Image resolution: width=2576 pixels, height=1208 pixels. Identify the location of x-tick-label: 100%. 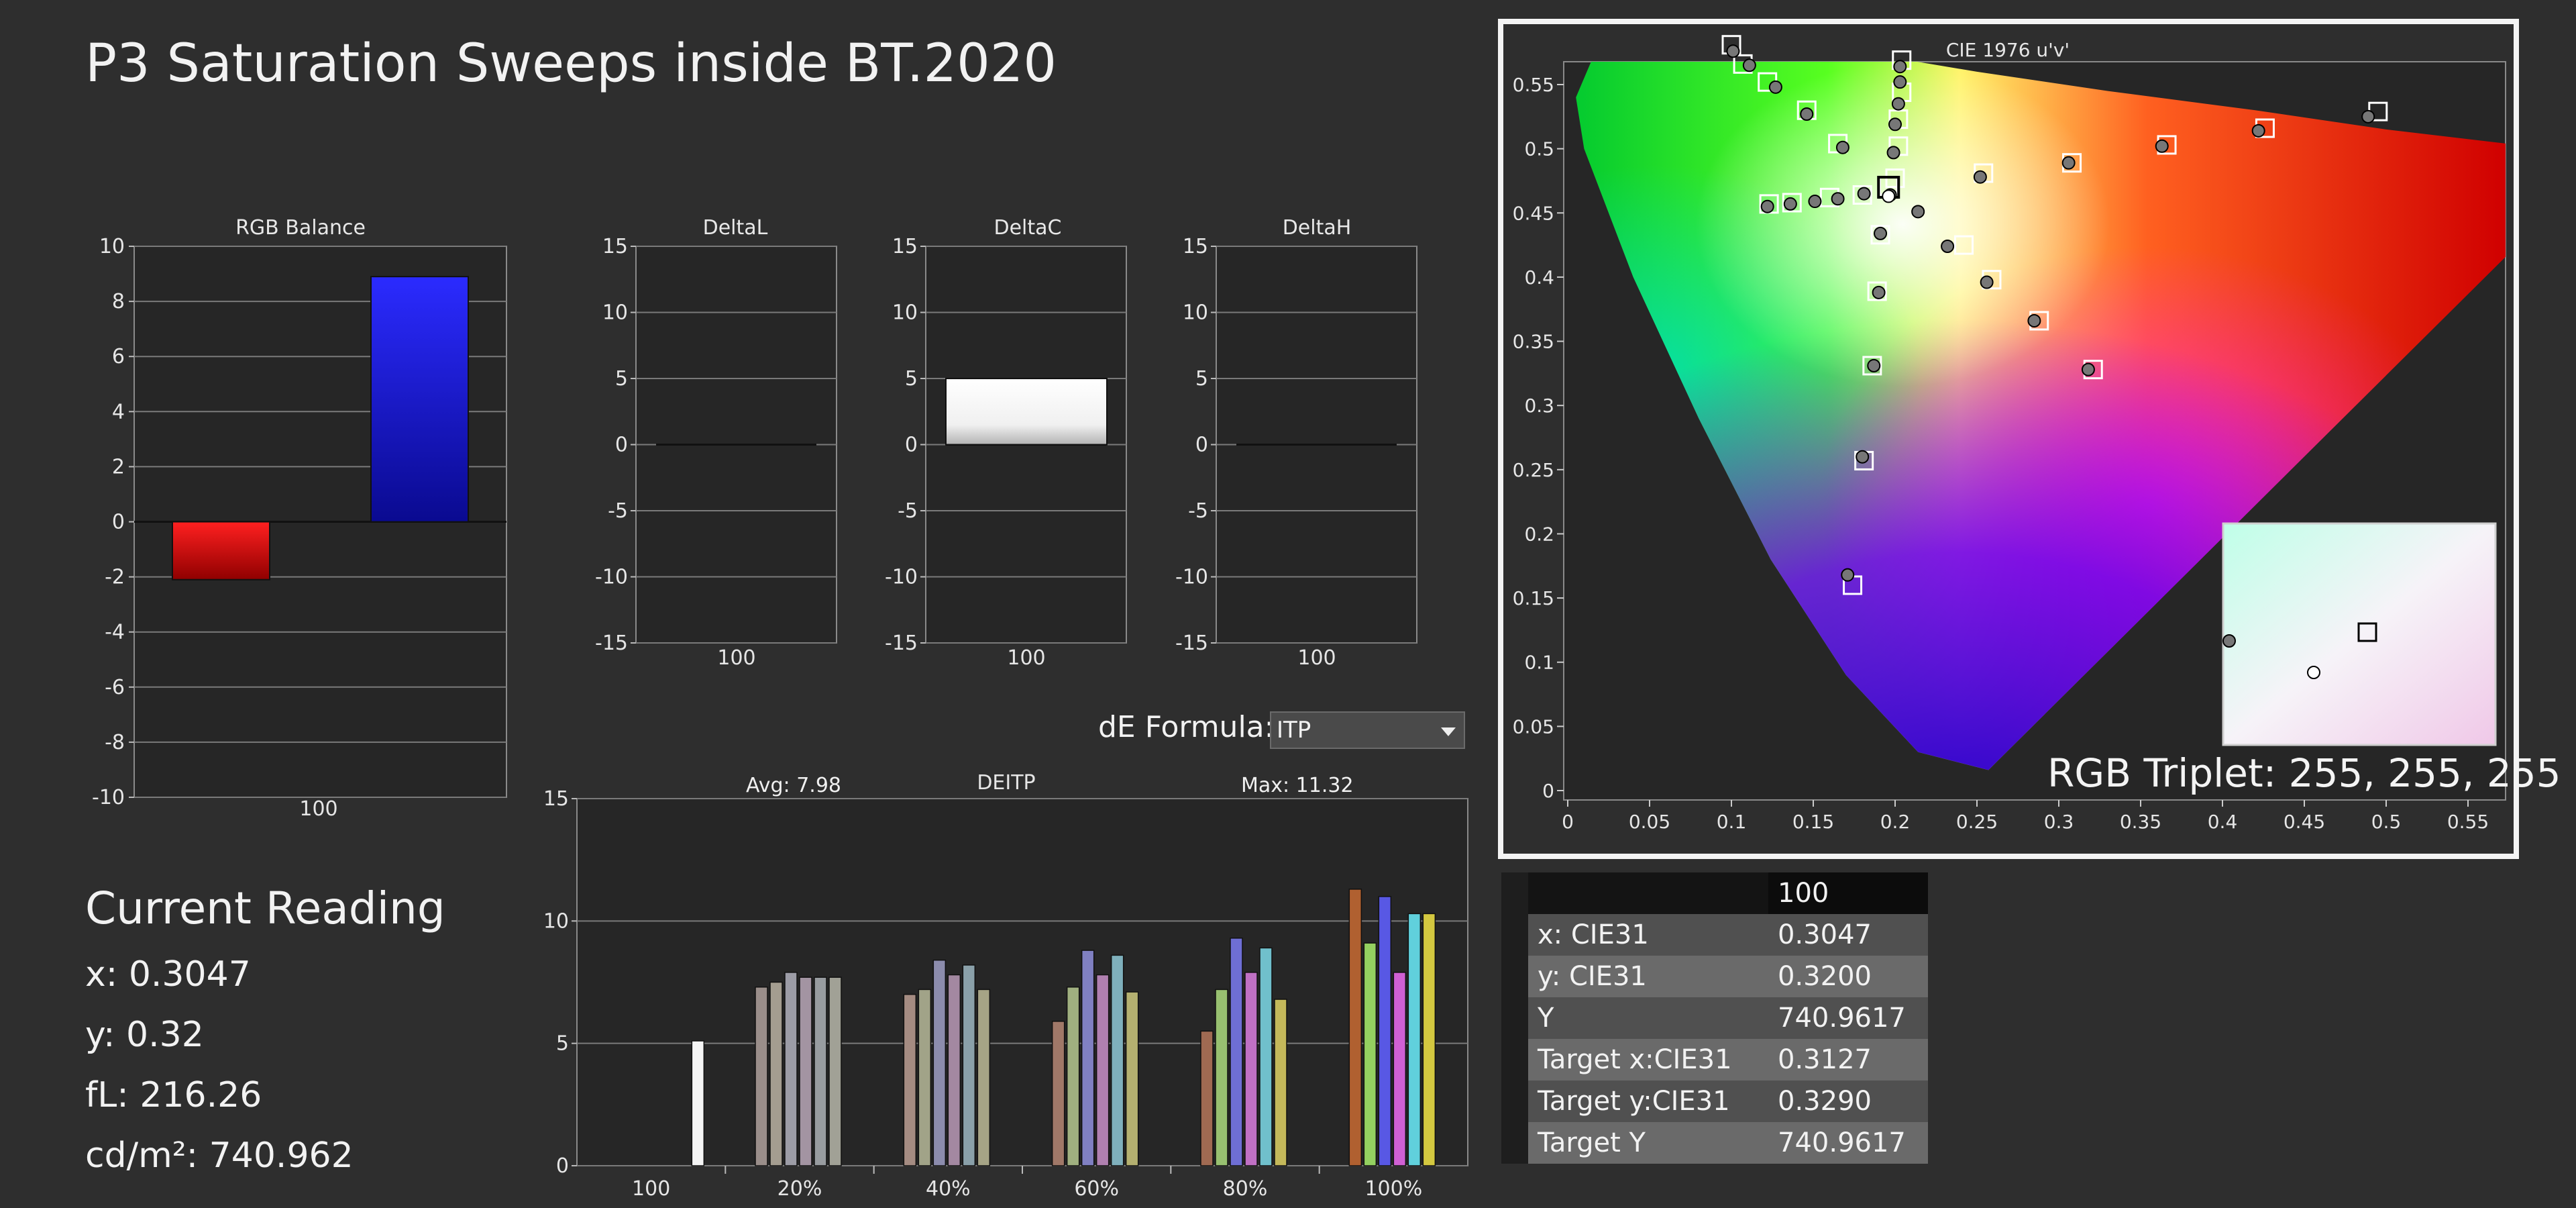
(1393, 1189).